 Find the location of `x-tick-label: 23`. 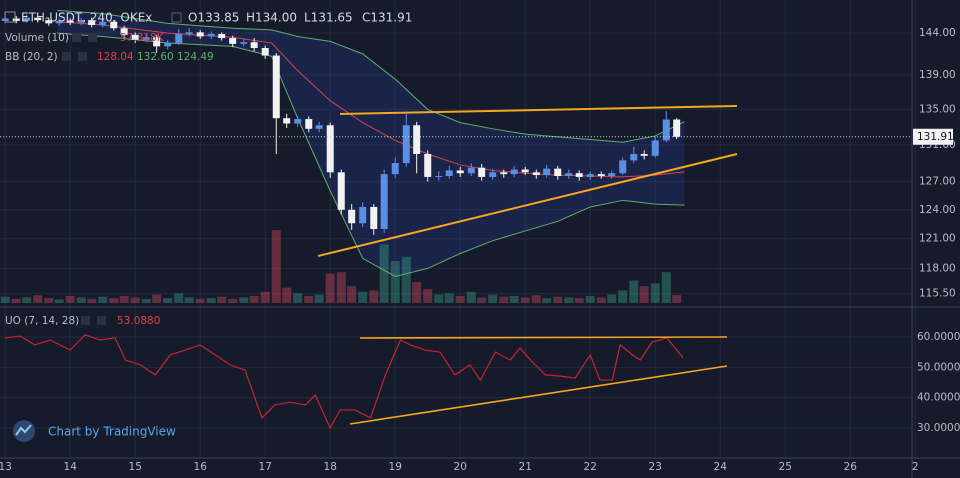

x-tick-label: 23 is located at coordinates (655, 467).